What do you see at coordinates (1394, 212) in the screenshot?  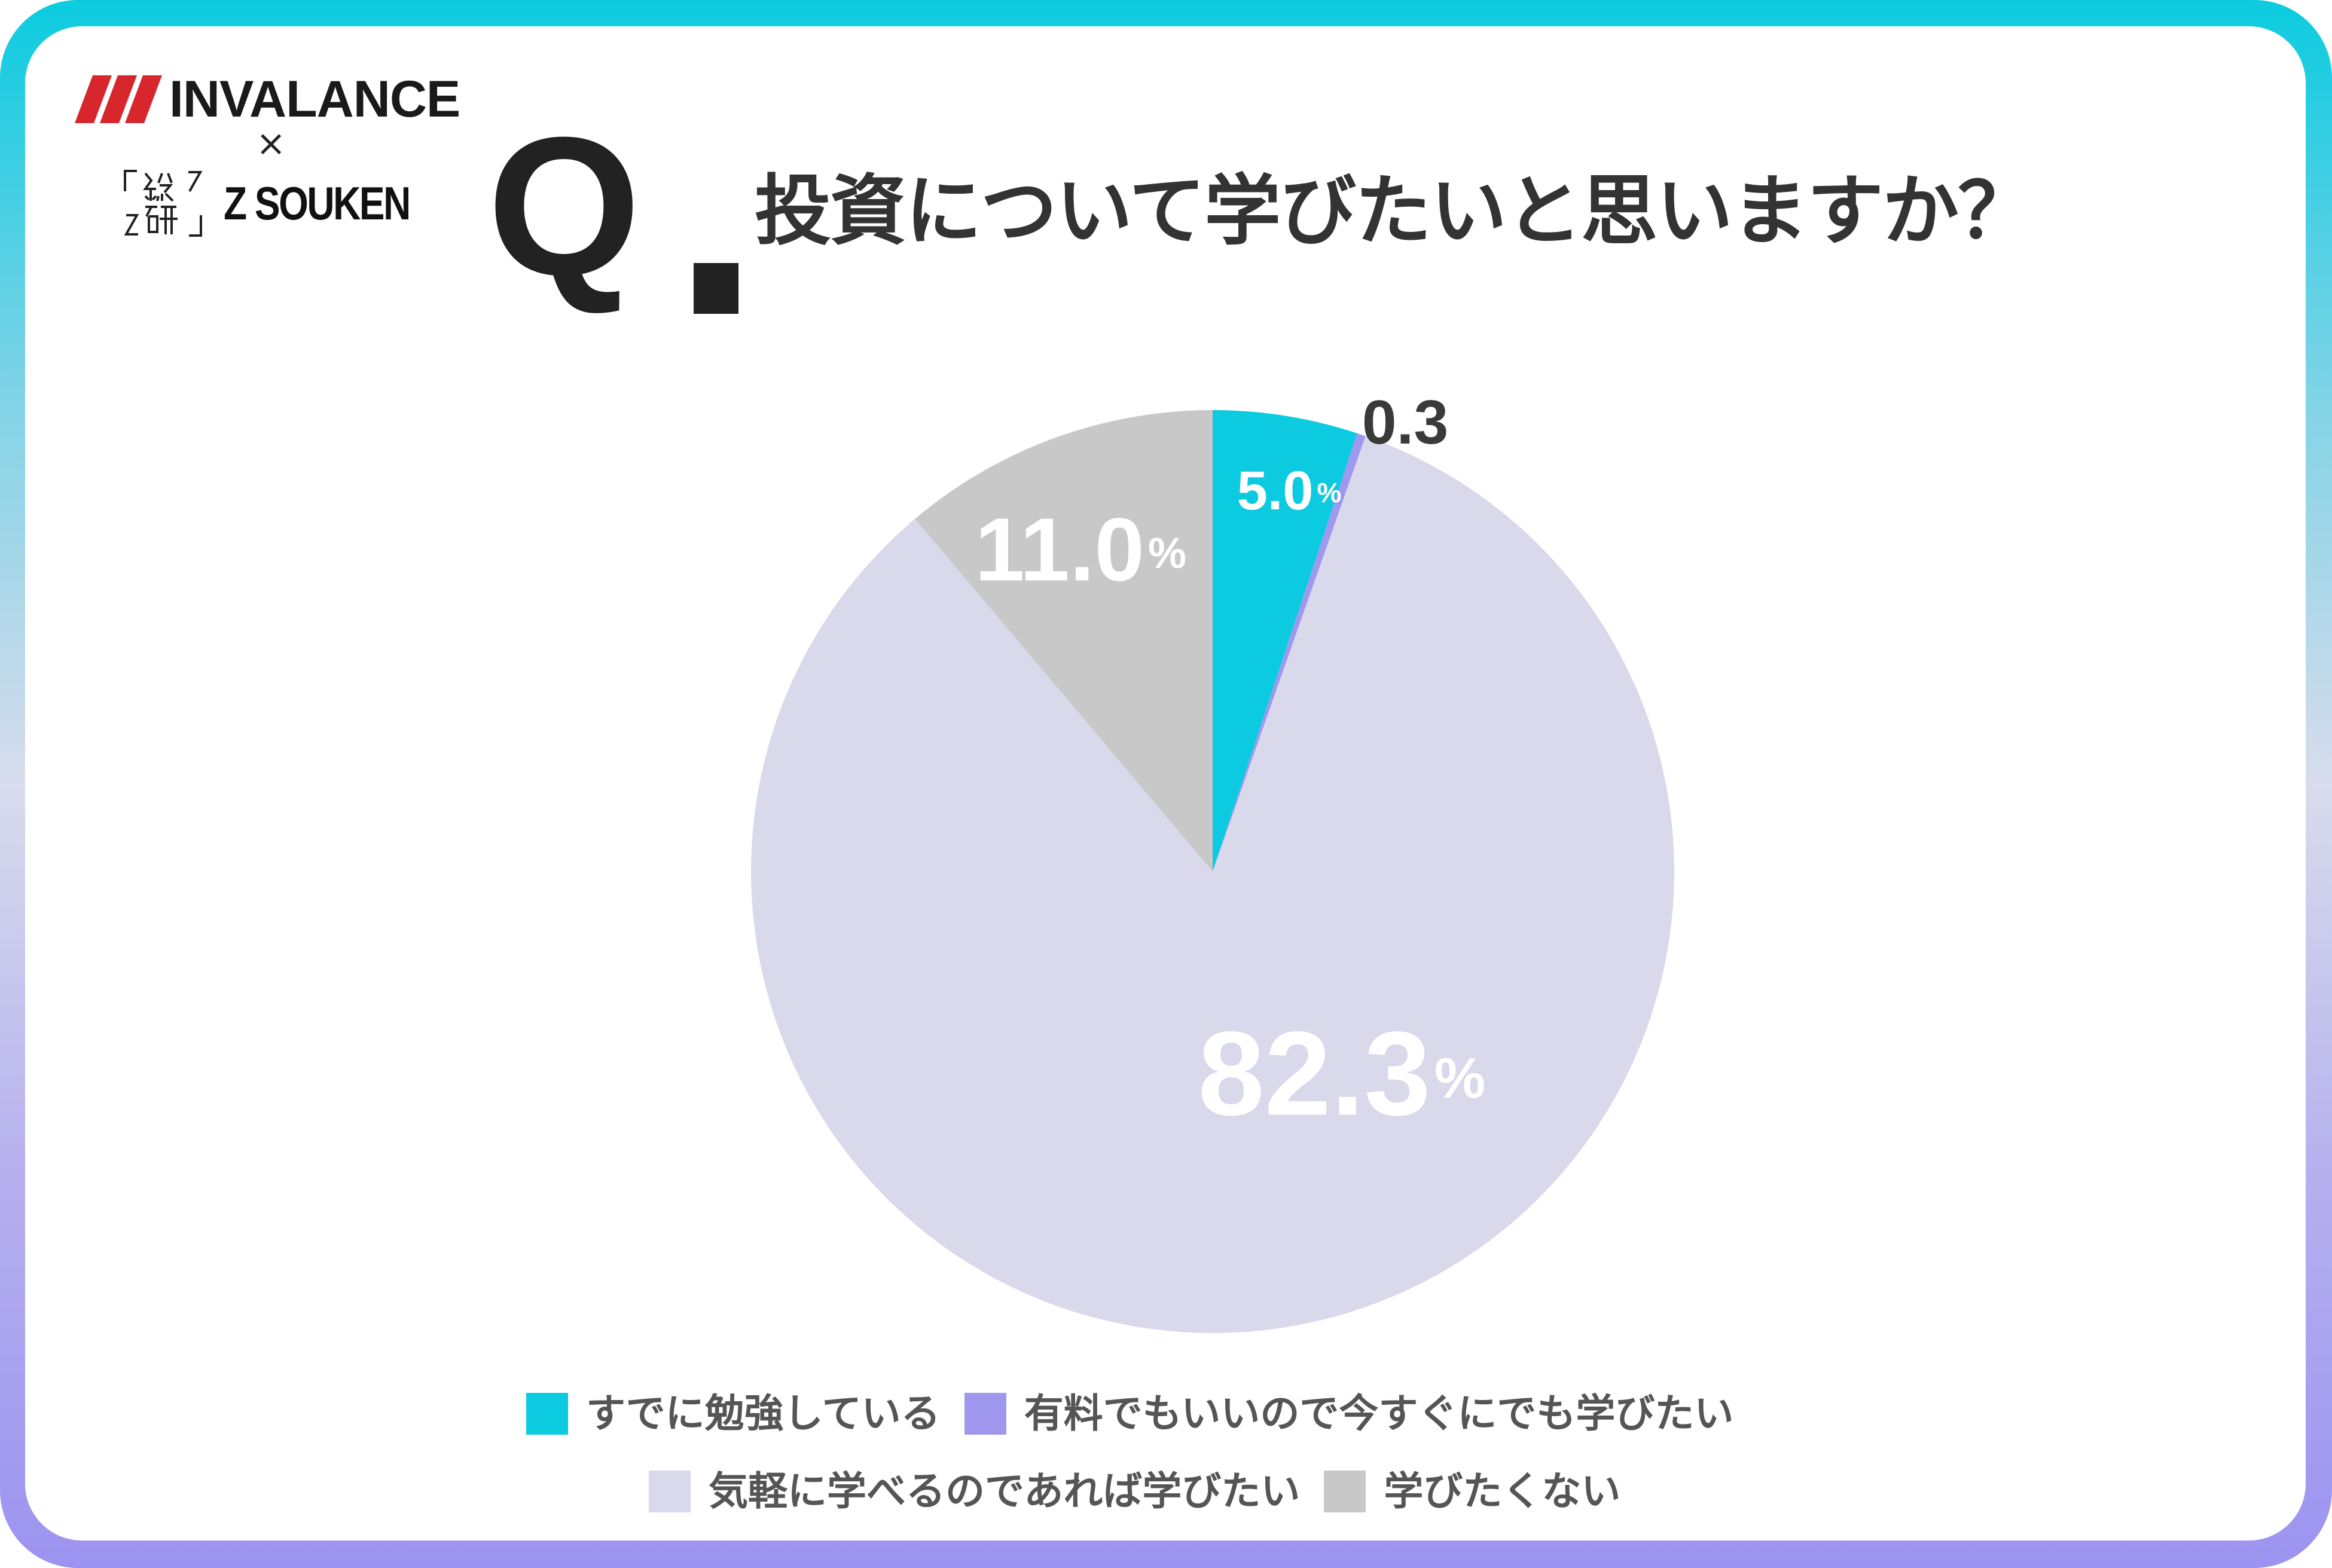 I see `question-title: 投資について学びたいと思いますか？` at bounding box center [1394, 212].